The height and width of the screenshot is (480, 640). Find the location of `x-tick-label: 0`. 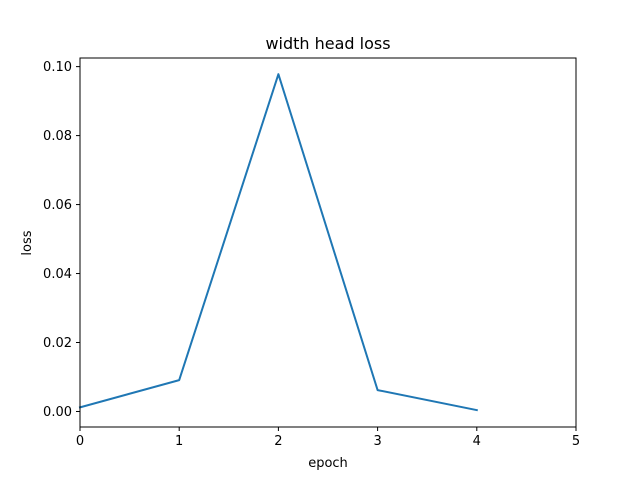

x-tick-label: 0 is located at coordinates (80, 441).